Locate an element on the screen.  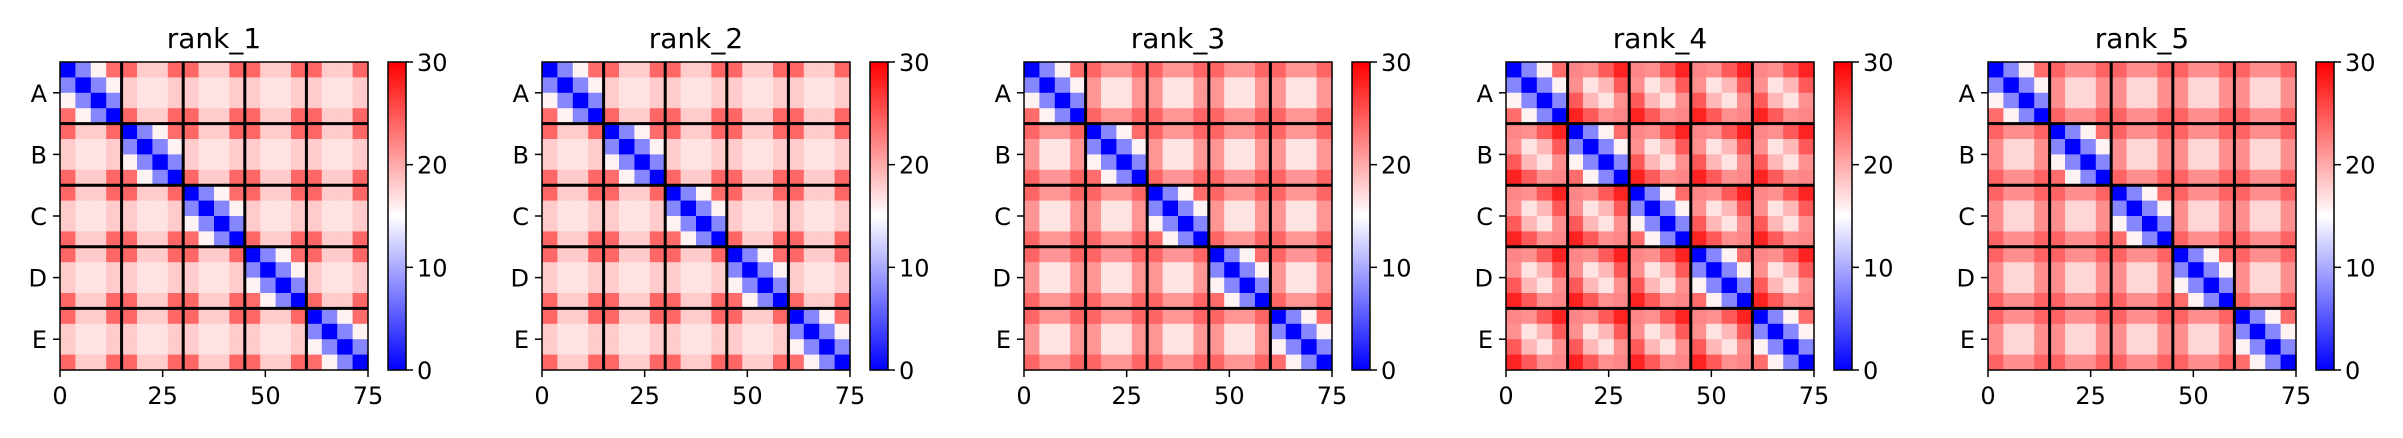
x-tick-label: 25 is located at coordinates (2090, 396).